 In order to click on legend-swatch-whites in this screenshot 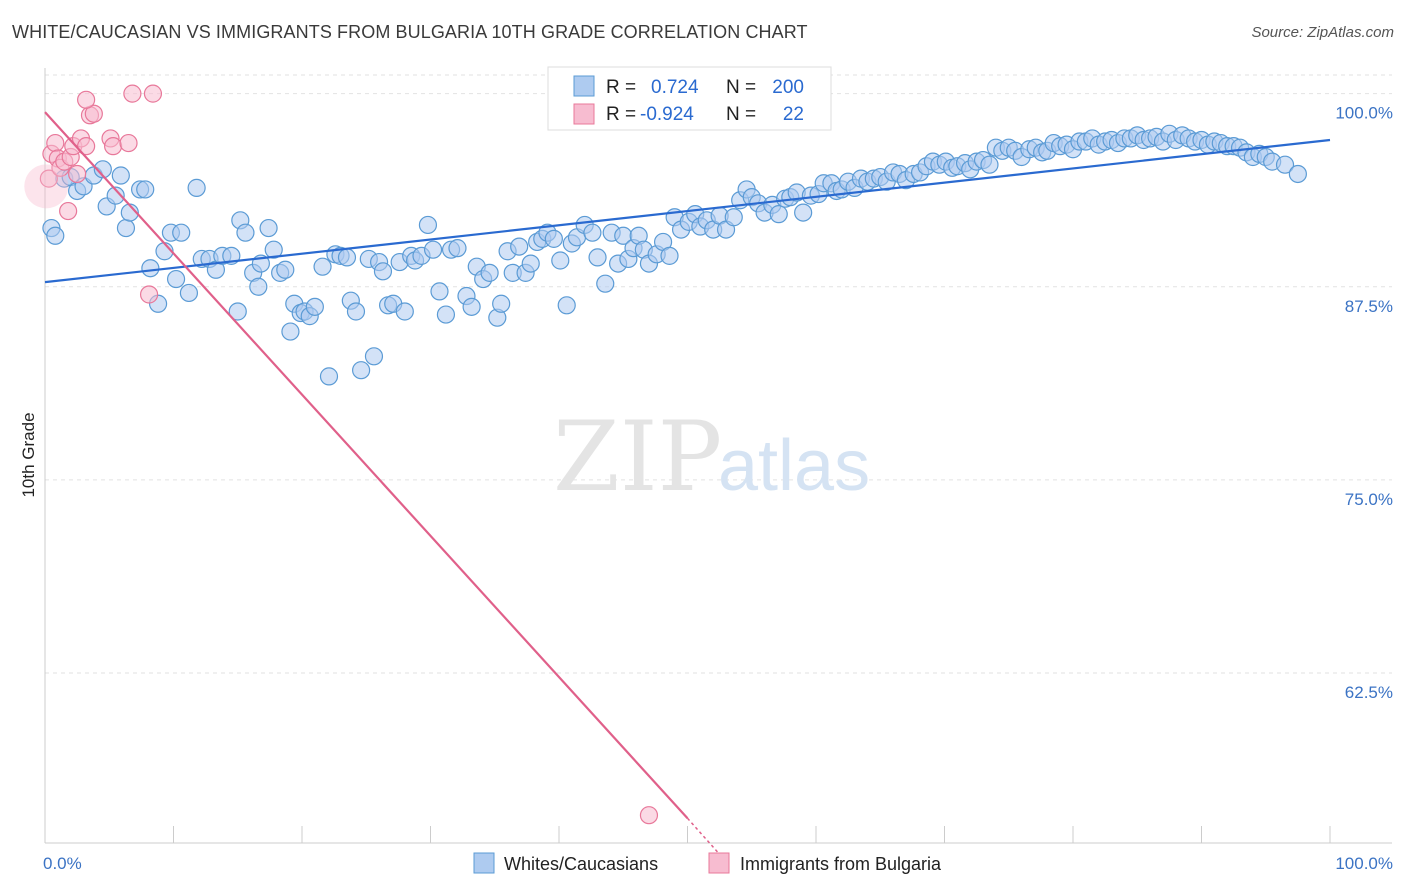, I will do `click(584, 86)`.